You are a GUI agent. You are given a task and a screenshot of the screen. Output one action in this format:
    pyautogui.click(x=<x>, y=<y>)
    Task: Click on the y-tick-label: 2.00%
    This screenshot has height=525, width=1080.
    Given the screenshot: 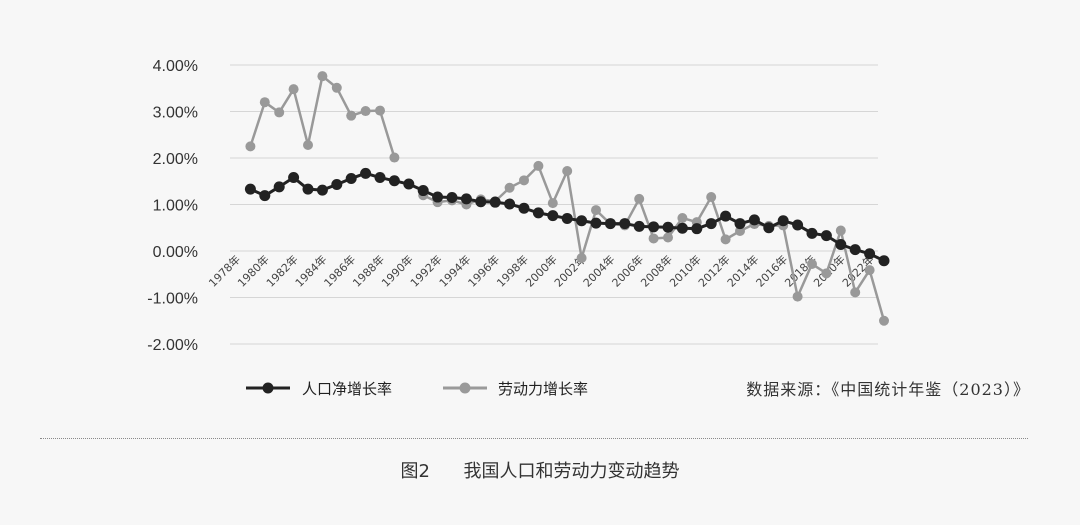 What is the action you would take?
    pyautogui.click(x=175, y=159)
    